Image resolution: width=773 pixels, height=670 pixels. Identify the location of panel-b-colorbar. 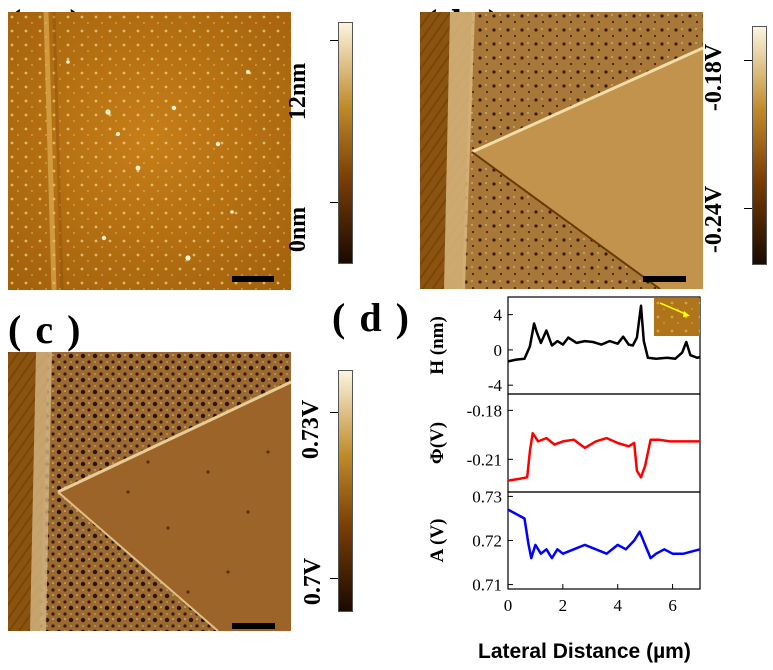
(759, 145).